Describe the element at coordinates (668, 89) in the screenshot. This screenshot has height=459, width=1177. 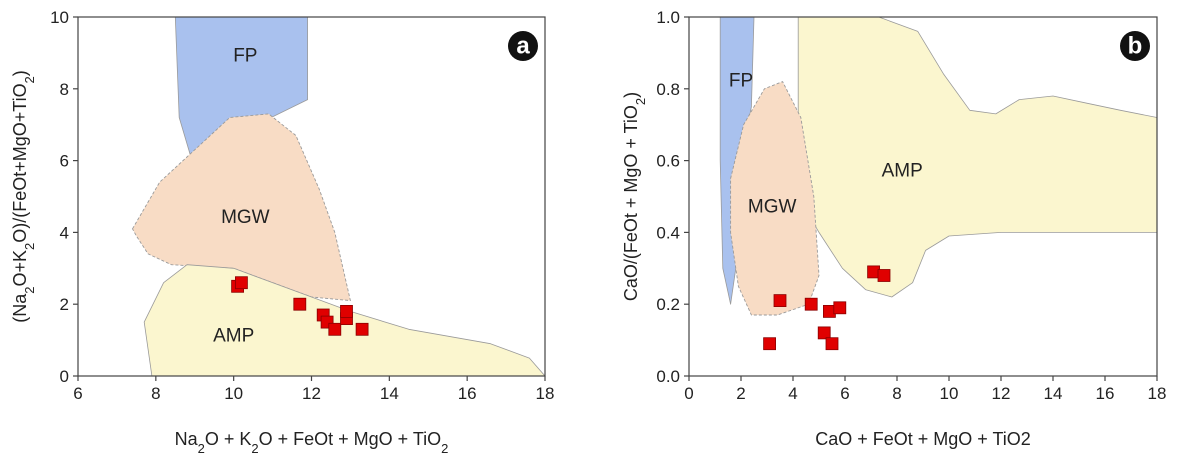
I see `y-tick-label: 0.8` at that location.